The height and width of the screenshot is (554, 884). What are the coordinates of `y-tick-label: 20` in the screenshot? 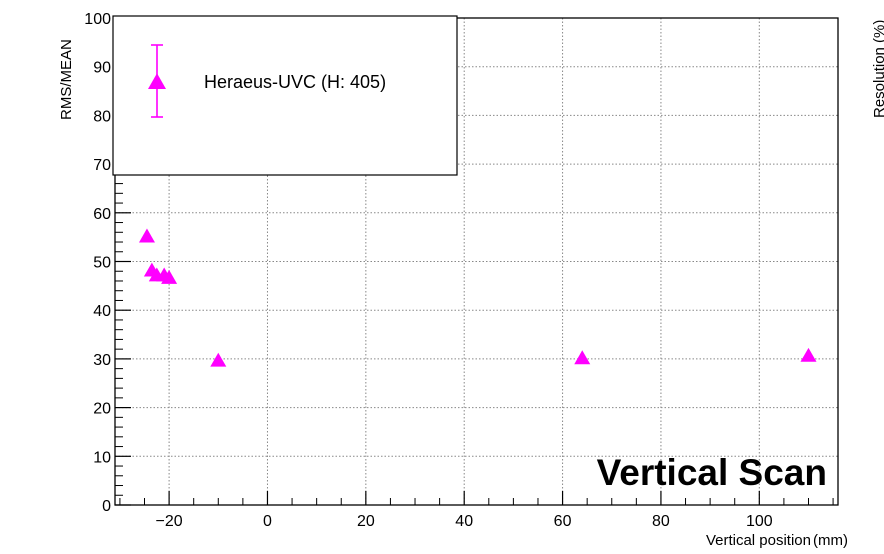 It's located at (102, 409).